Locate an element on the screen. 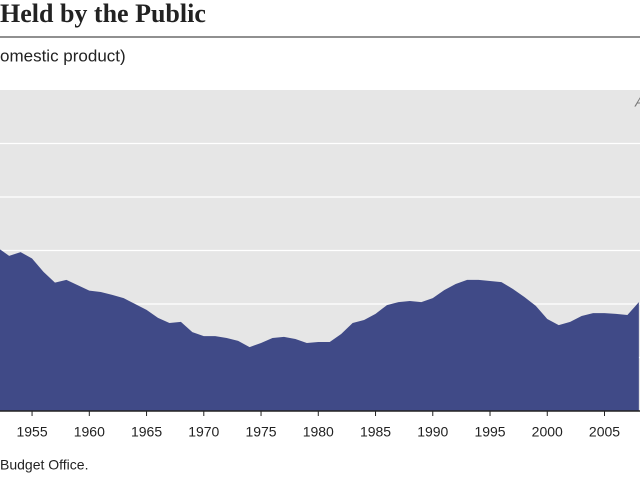 This screenshot has width=640, height=480. chart-subtitle: omestic product) is located at coordinates (63, 55).